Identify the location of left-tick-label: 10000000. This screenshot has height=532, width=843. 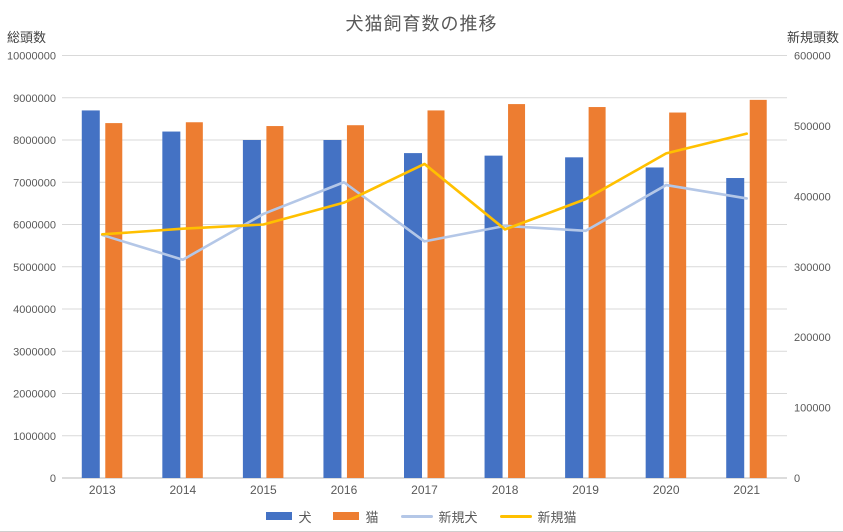
(31, 57).